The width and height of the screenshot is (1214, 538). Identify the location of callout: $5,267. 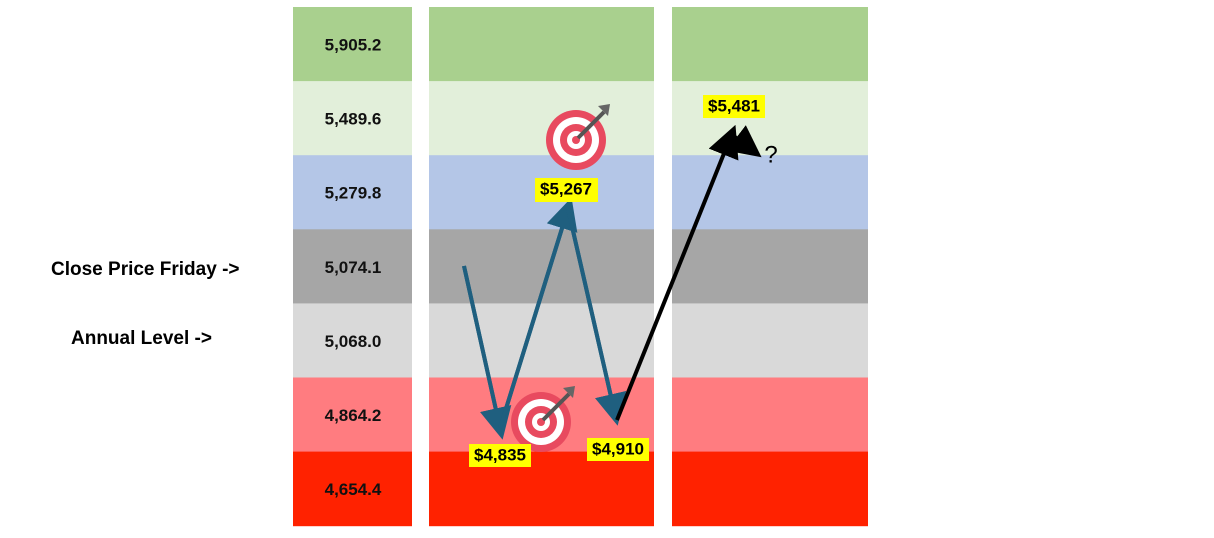
(566, 188).